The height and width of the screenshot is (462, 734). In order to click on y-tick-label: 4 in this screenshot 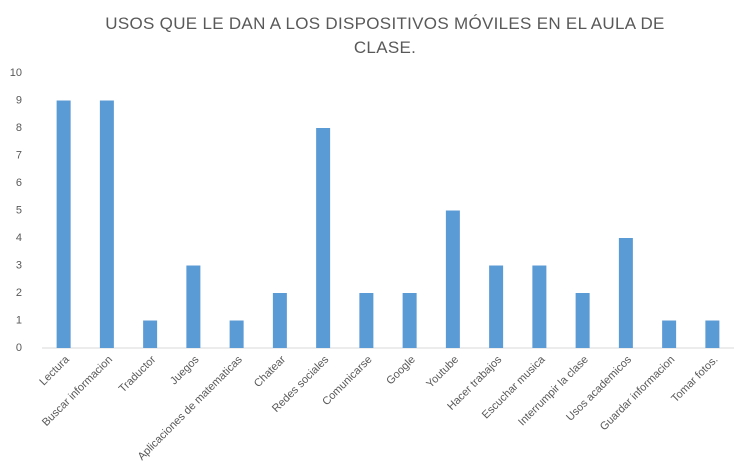, I will do `click(19, 238)`.